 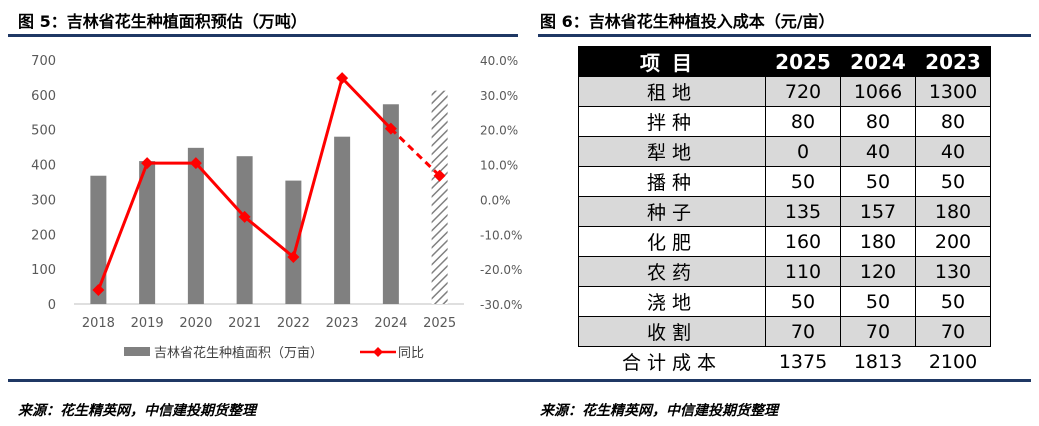 What do you see at coordinates (672, 271) in the screenshot?
I see `row-item: 农药` at bounding box center [672, 271].